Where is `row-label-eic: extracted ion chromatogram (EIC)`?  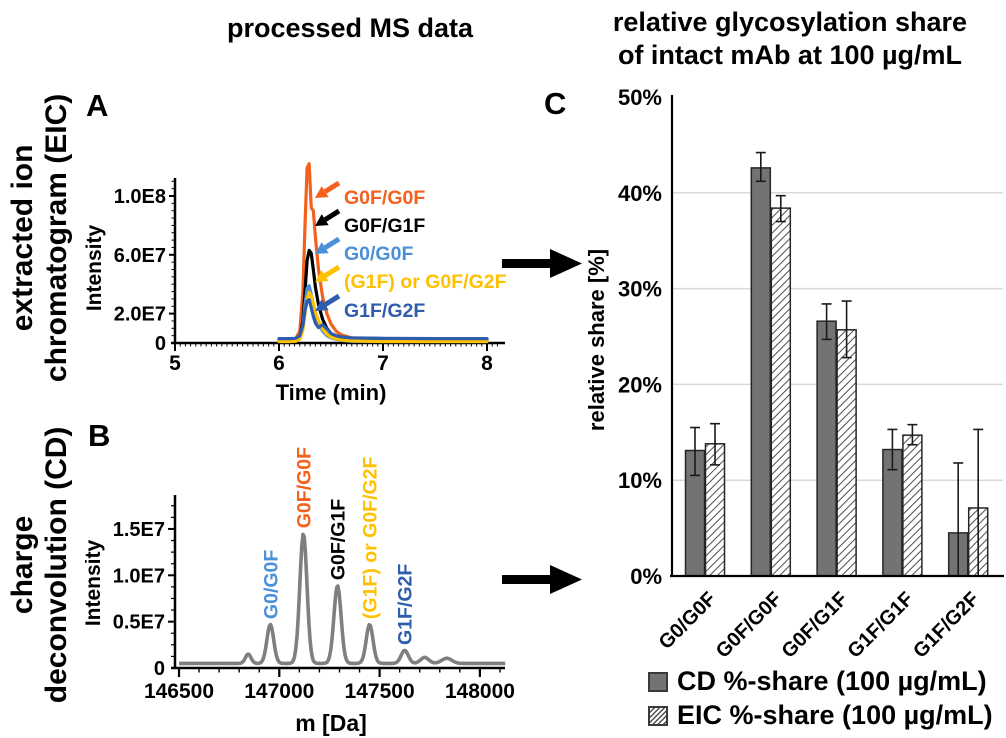
row-label-eic: extracted ion chromatogram (EIC) is located at coordinates (40, 238).